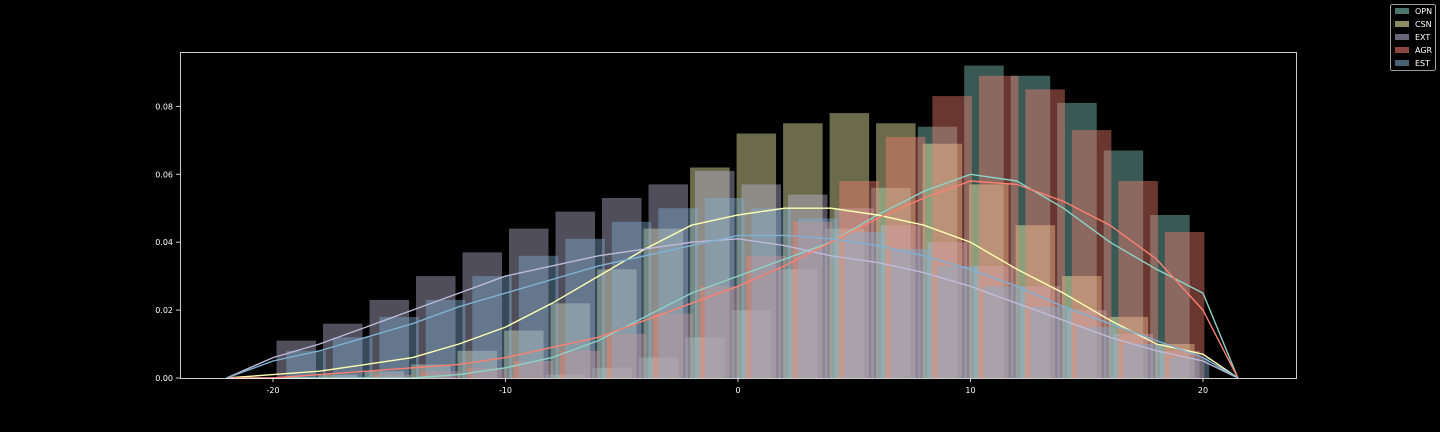 This screenshot has height=432, width=1440. Describe the element at coordinates (1402, 37) in the screenshot. I see `legend-swatch-ext` at that location.